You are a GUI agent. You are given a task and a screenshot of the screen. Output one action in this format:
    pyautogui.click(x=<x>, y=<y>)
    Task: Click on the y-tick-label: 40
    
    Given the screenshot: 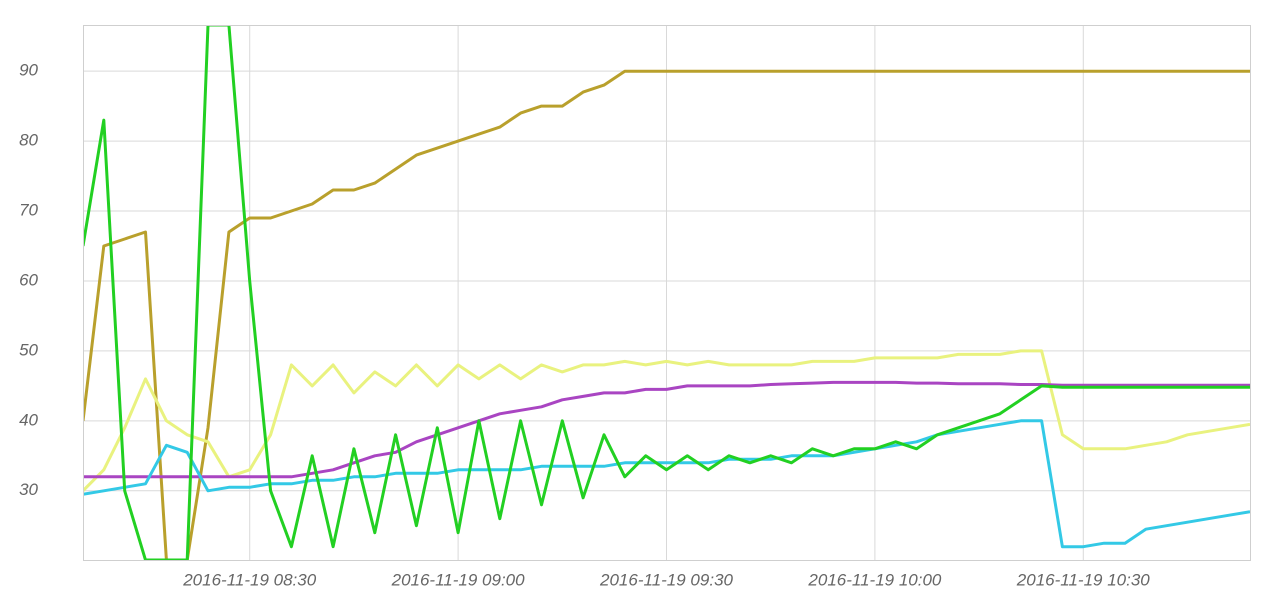 What is the action you would take?
    pyautogui.click(x=28, y=419)
    